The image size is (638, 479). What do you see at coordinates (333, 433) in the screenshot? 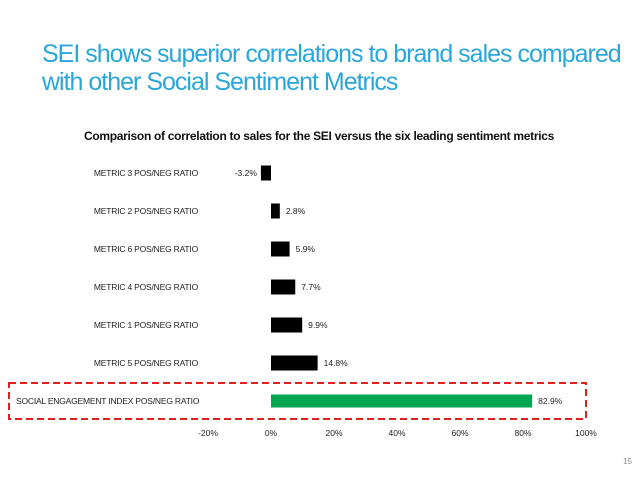
I see `x-tick-label: 20%` at bounding box center [333, 433].